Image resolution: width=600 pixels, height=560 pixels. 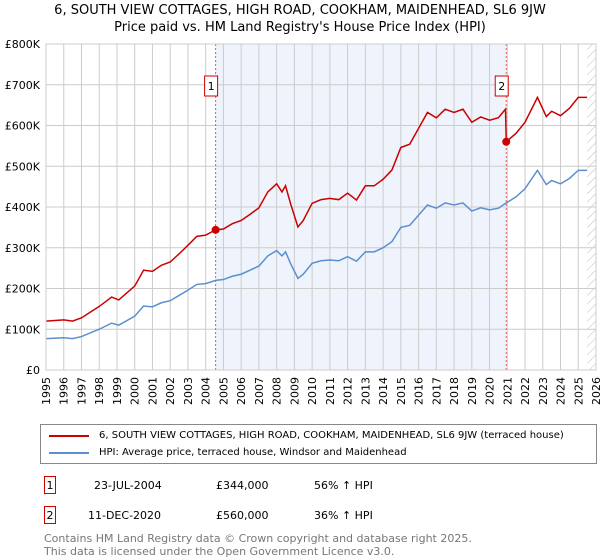 What do you see at coordinates (277, 391) in the screenshot?
I see `x-tick-label: 2008` at bounding box center [277, 391].